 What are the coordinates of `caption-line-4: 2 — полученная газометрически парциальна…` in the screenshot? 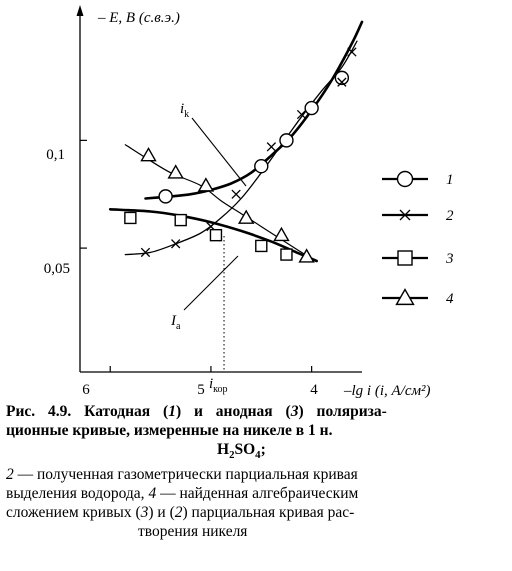 It's located at (182, 475).